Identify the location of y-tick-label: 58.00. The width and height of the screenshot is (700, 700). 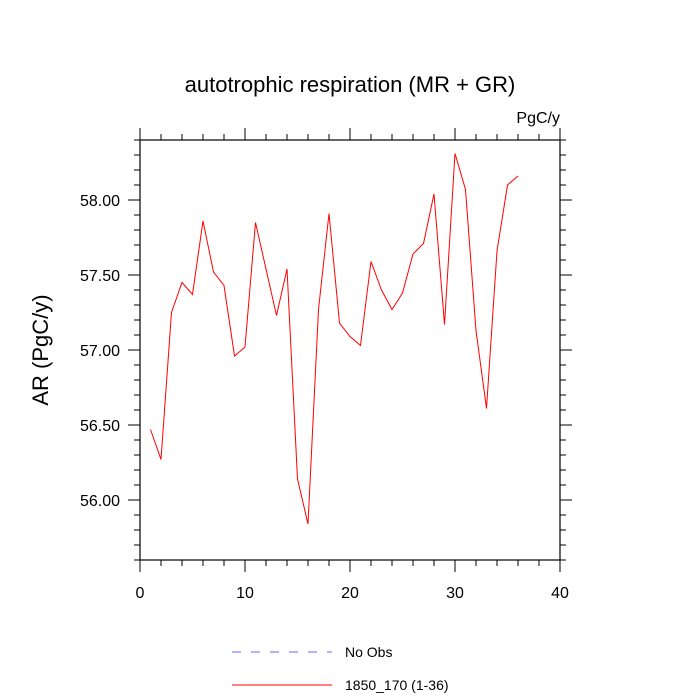
(100, 201).